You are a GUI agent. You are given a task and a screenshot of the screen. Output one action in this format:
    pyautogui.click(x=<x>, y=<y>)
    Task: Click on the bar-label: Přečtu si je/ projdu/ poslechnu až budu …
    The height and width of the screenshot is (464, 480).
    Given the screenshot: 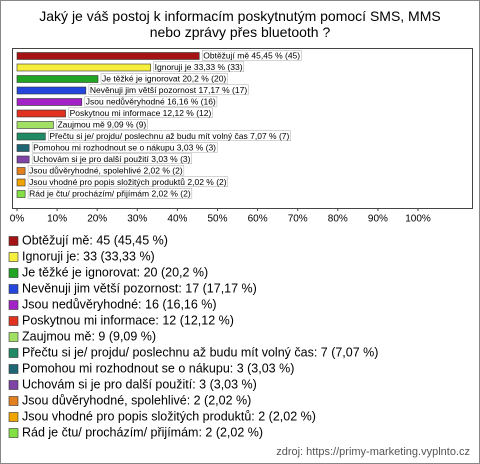 What is the action you would take?
    pyautogui.click(x=169, y=136)
    